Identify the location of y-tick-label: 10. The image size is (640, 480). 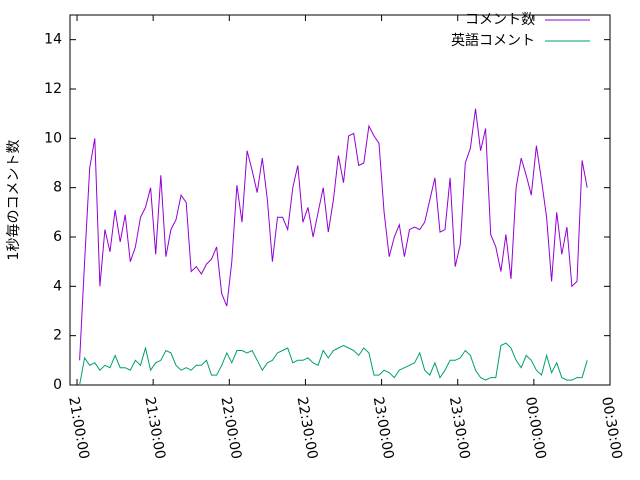
(53, 138).